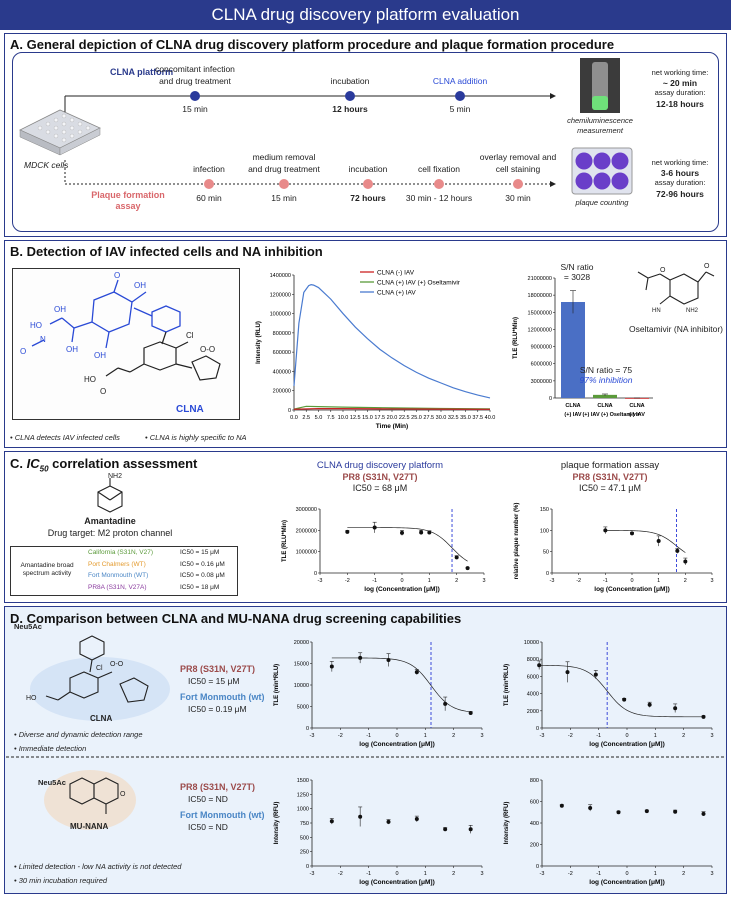  I want to click on inhibition-label: 97% inhibition, so click(606, 380).